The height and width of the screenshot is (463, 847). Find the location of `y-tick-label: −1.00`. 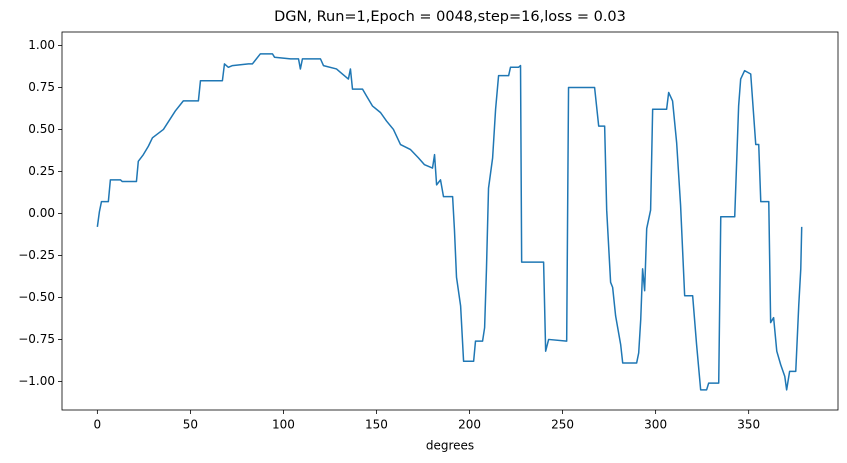

y-tick-label: −1.00 is located at coordinates (36, 381).